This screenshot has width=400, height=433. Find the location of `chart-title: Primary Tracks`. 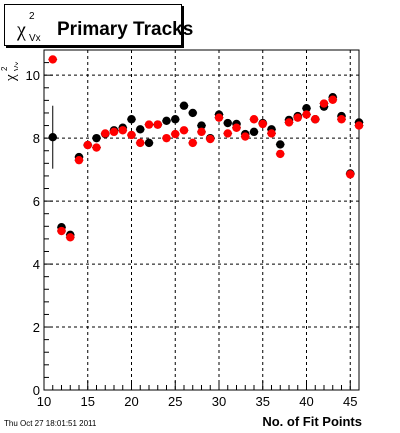

chart-title: Primary Tracks is located at coordinates (125, 29).